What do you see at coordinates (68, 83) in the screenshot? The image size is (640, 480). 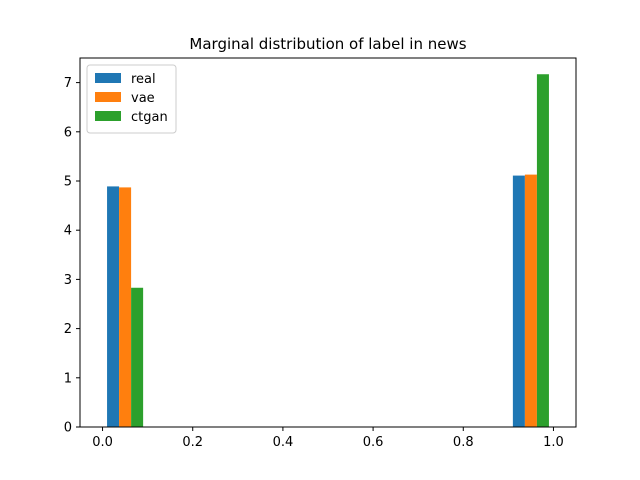 I see `y-tick-label: 7` at bounding box center [68, 83].